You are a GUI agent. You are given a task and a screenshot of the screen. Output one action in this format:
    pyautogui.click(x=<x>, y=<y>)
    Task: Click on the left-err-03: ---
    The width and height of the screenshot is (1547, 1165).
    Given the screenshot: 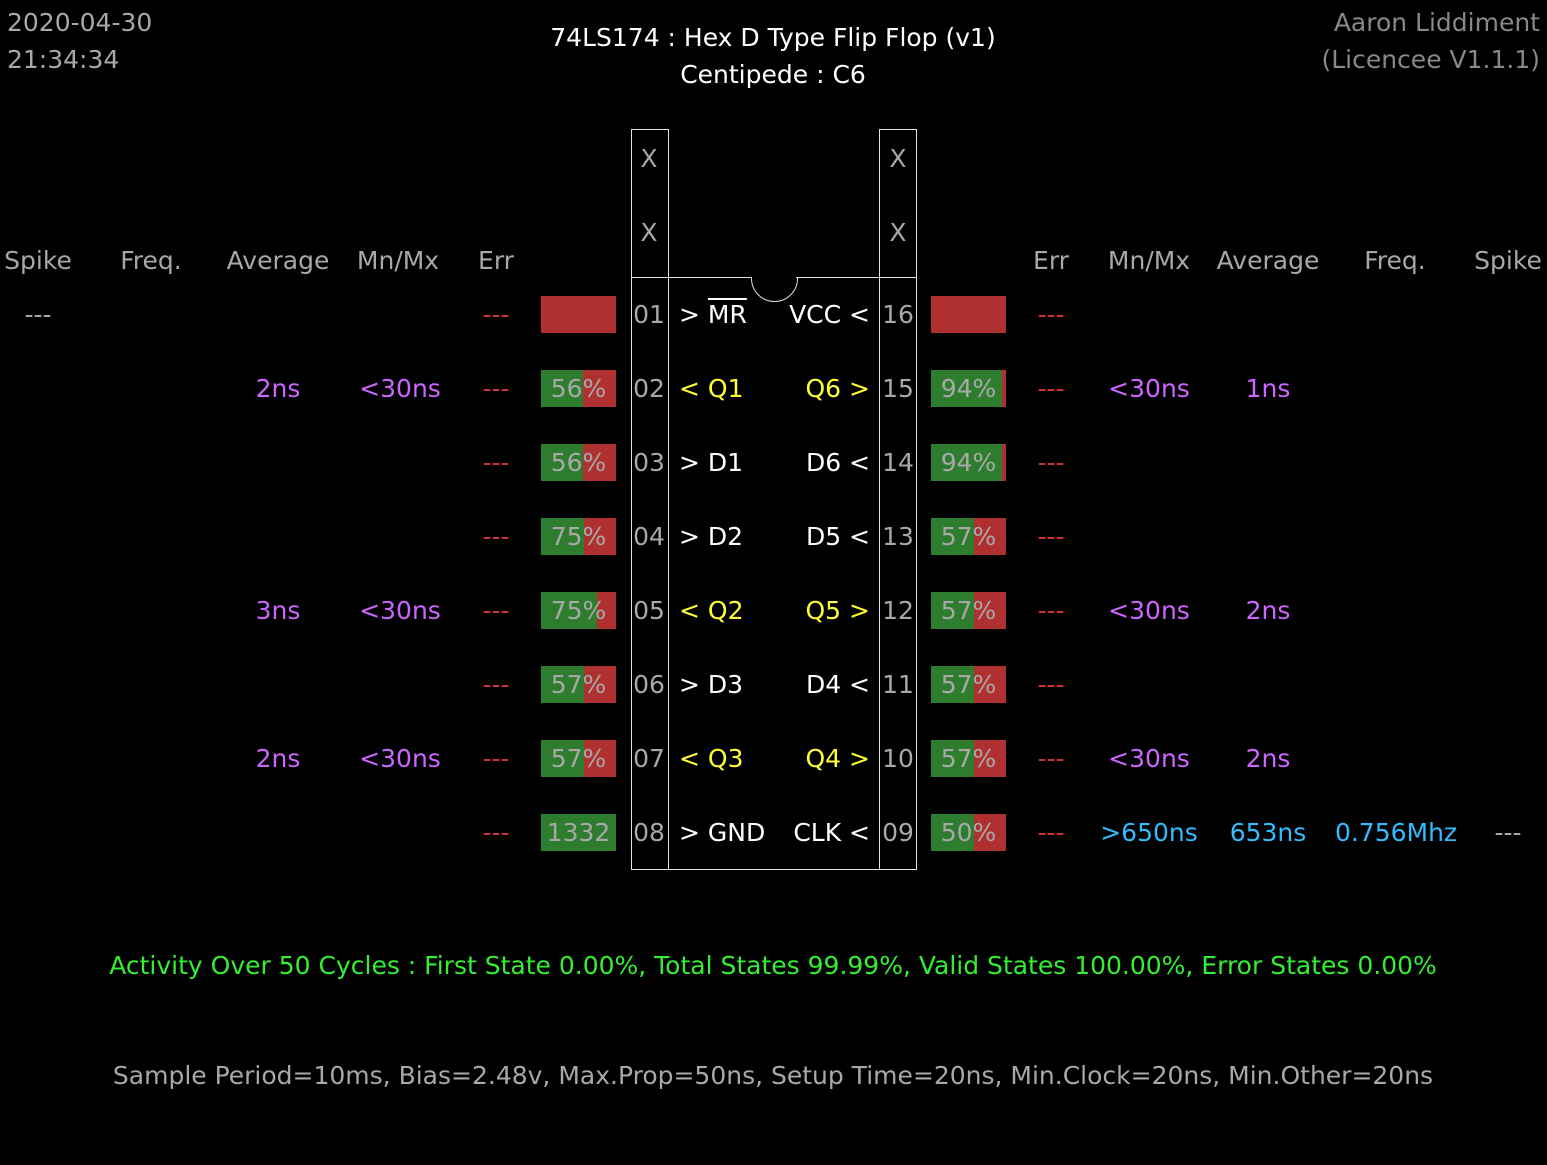 What is the action you would take?
    pyautogui.click(x=496, y=462)
    